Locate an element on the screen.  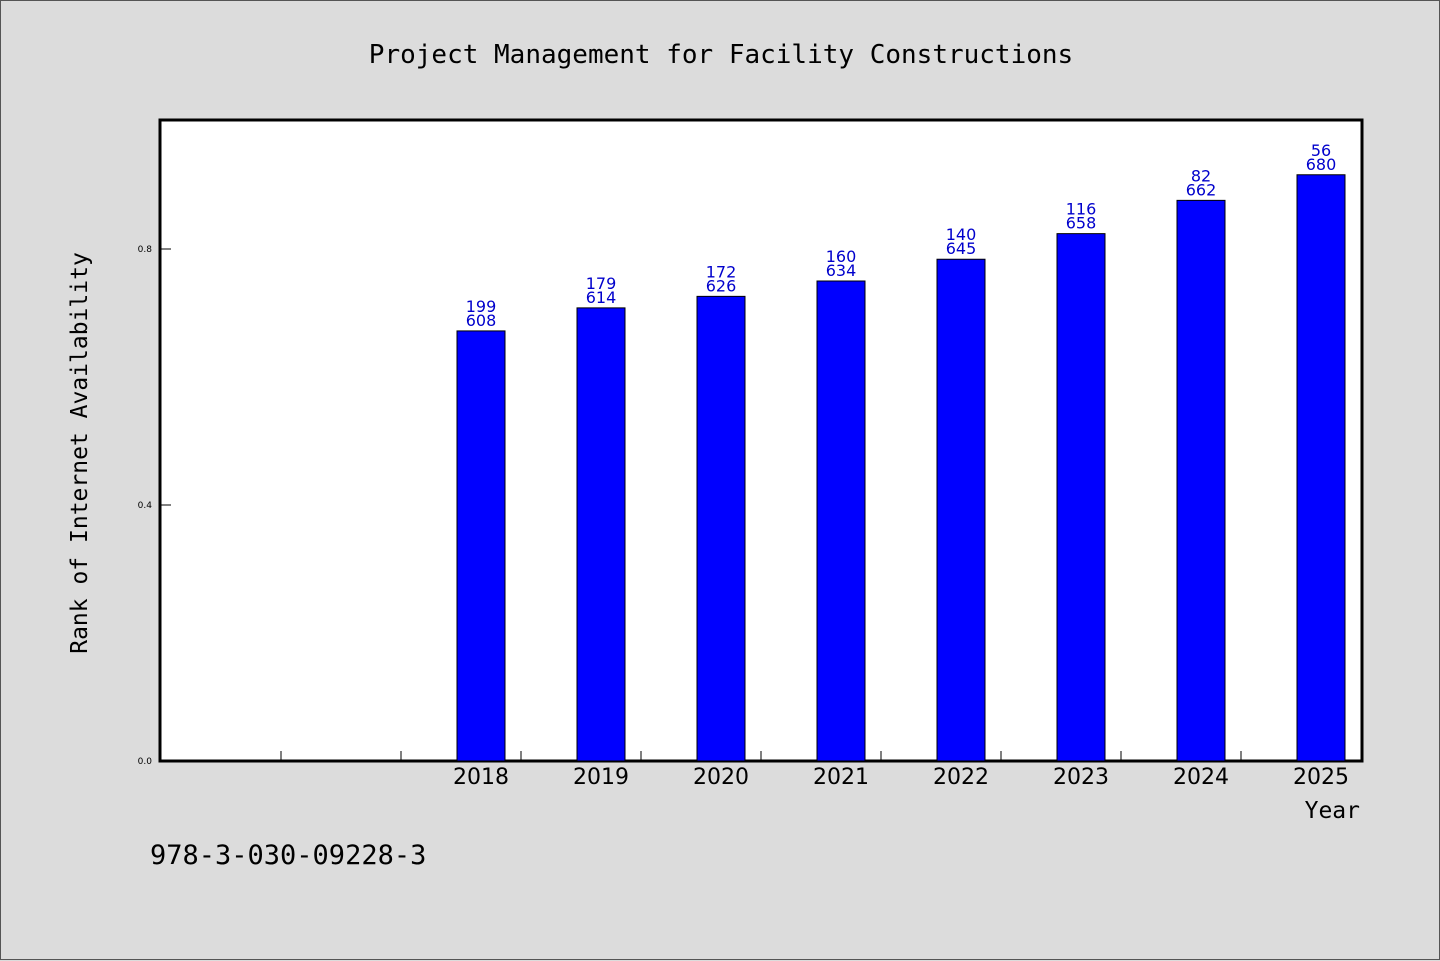
x-tick-label: 2018 is located at coordinates (481, 777).